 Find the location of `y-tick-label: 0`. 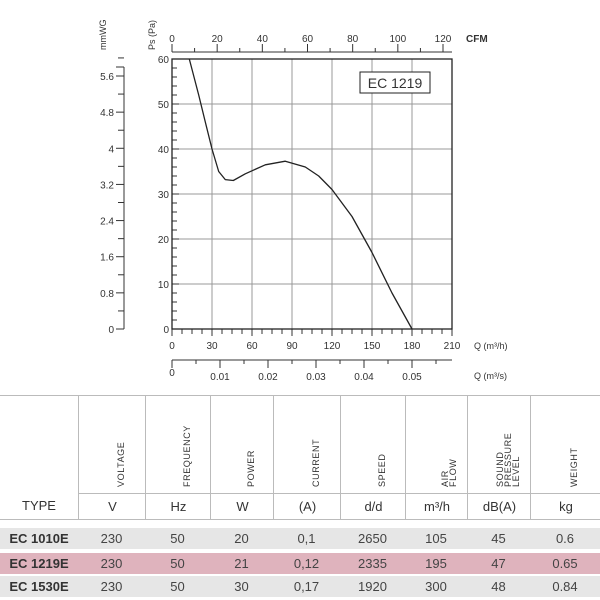

y-tick-label: 0 is located at coordinates (166, 330).